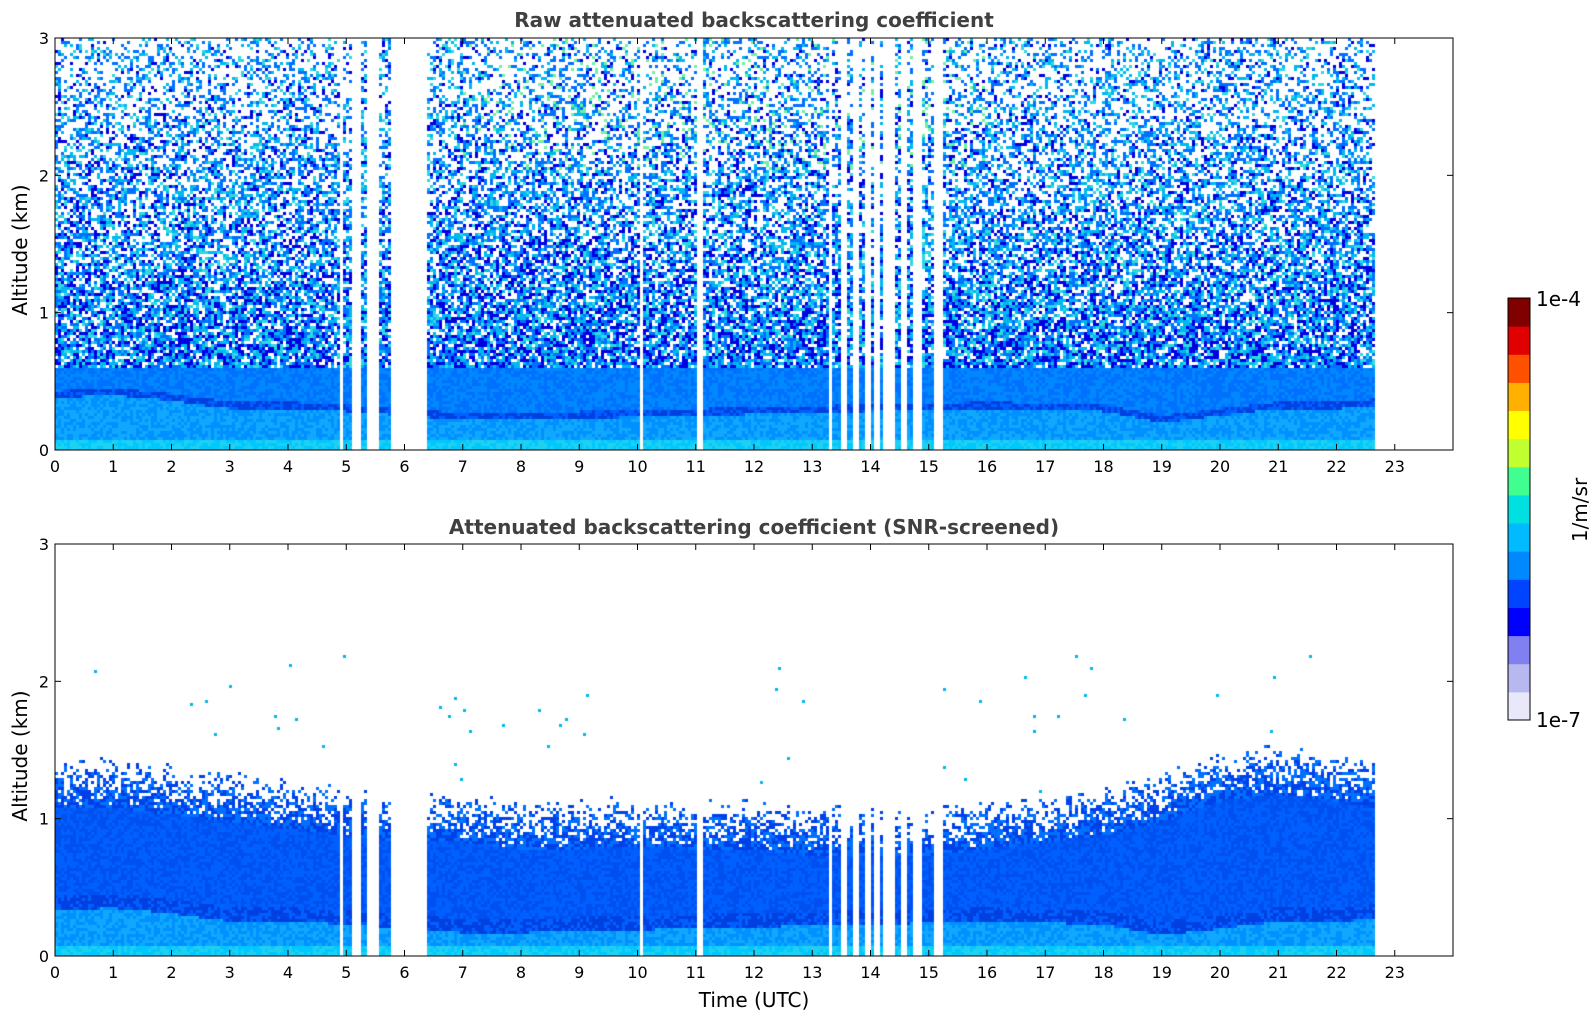  What do you see at coordinates (754, 1000) in the screenshot?
I see `snr-panel-xlabel: Time (UTC)` at bounding box center [754, 1000].